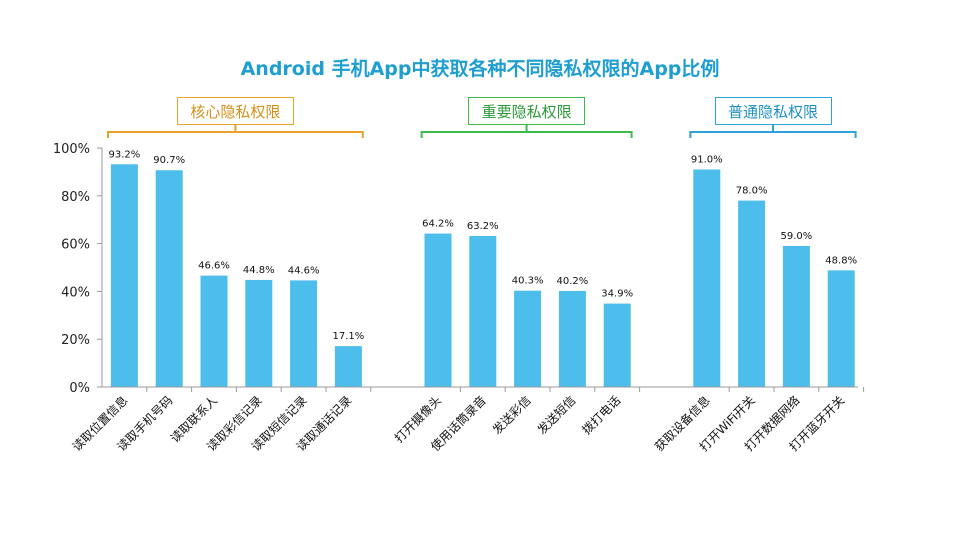 The height and width of the screenshot is (540, 960). What do you see at coordinates (841, 260) in the screenshot?
I see `data-label: 48.8%` at bounding box center [841, 260].